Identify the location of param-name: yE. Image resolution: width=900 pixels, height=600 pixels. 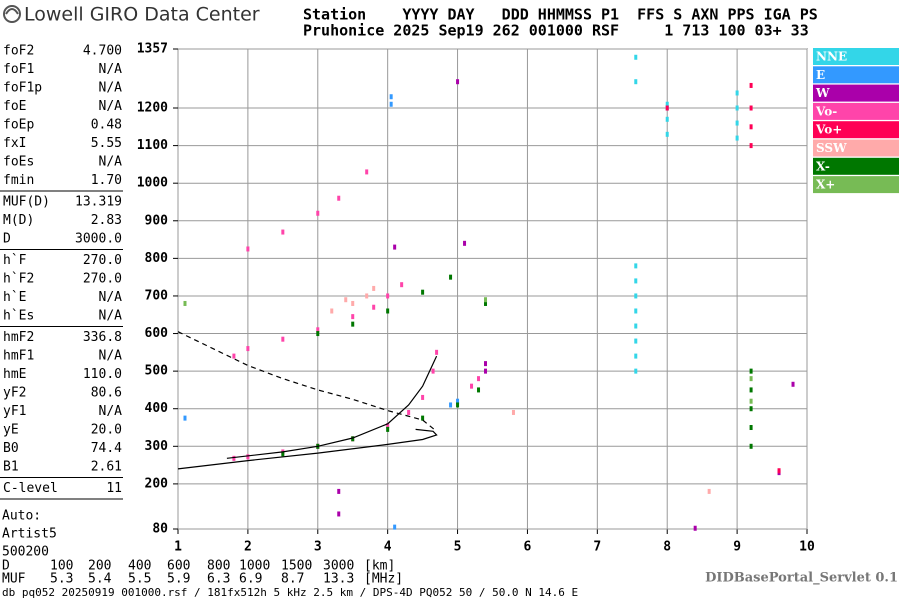
(11, 430).